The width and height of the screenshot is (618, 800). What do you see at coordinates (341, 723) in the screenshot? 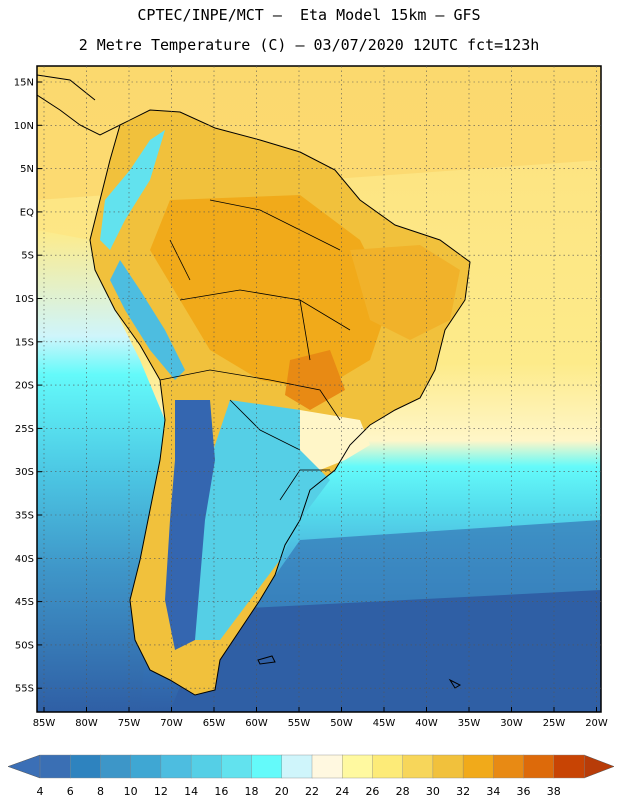
I see `longitude-label: 50W` at bounding box center [341, 723].